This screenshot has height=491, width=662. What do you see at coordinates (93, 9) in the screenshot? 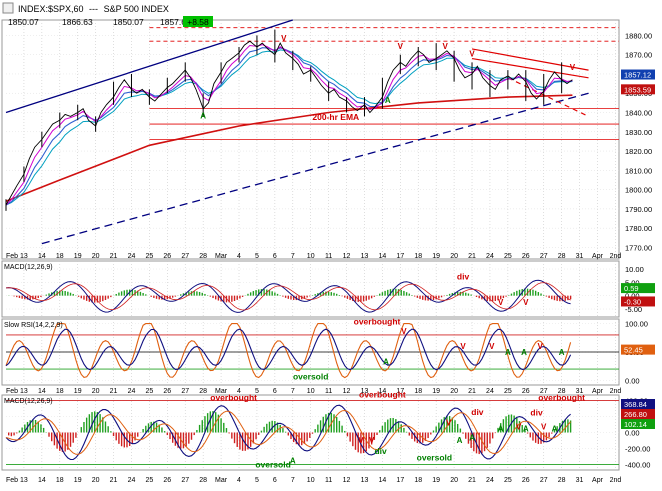
I see `chart-title: INDEX:$SPX,60 --- S&P 500 INDEX` at bounding box center [93, 9].